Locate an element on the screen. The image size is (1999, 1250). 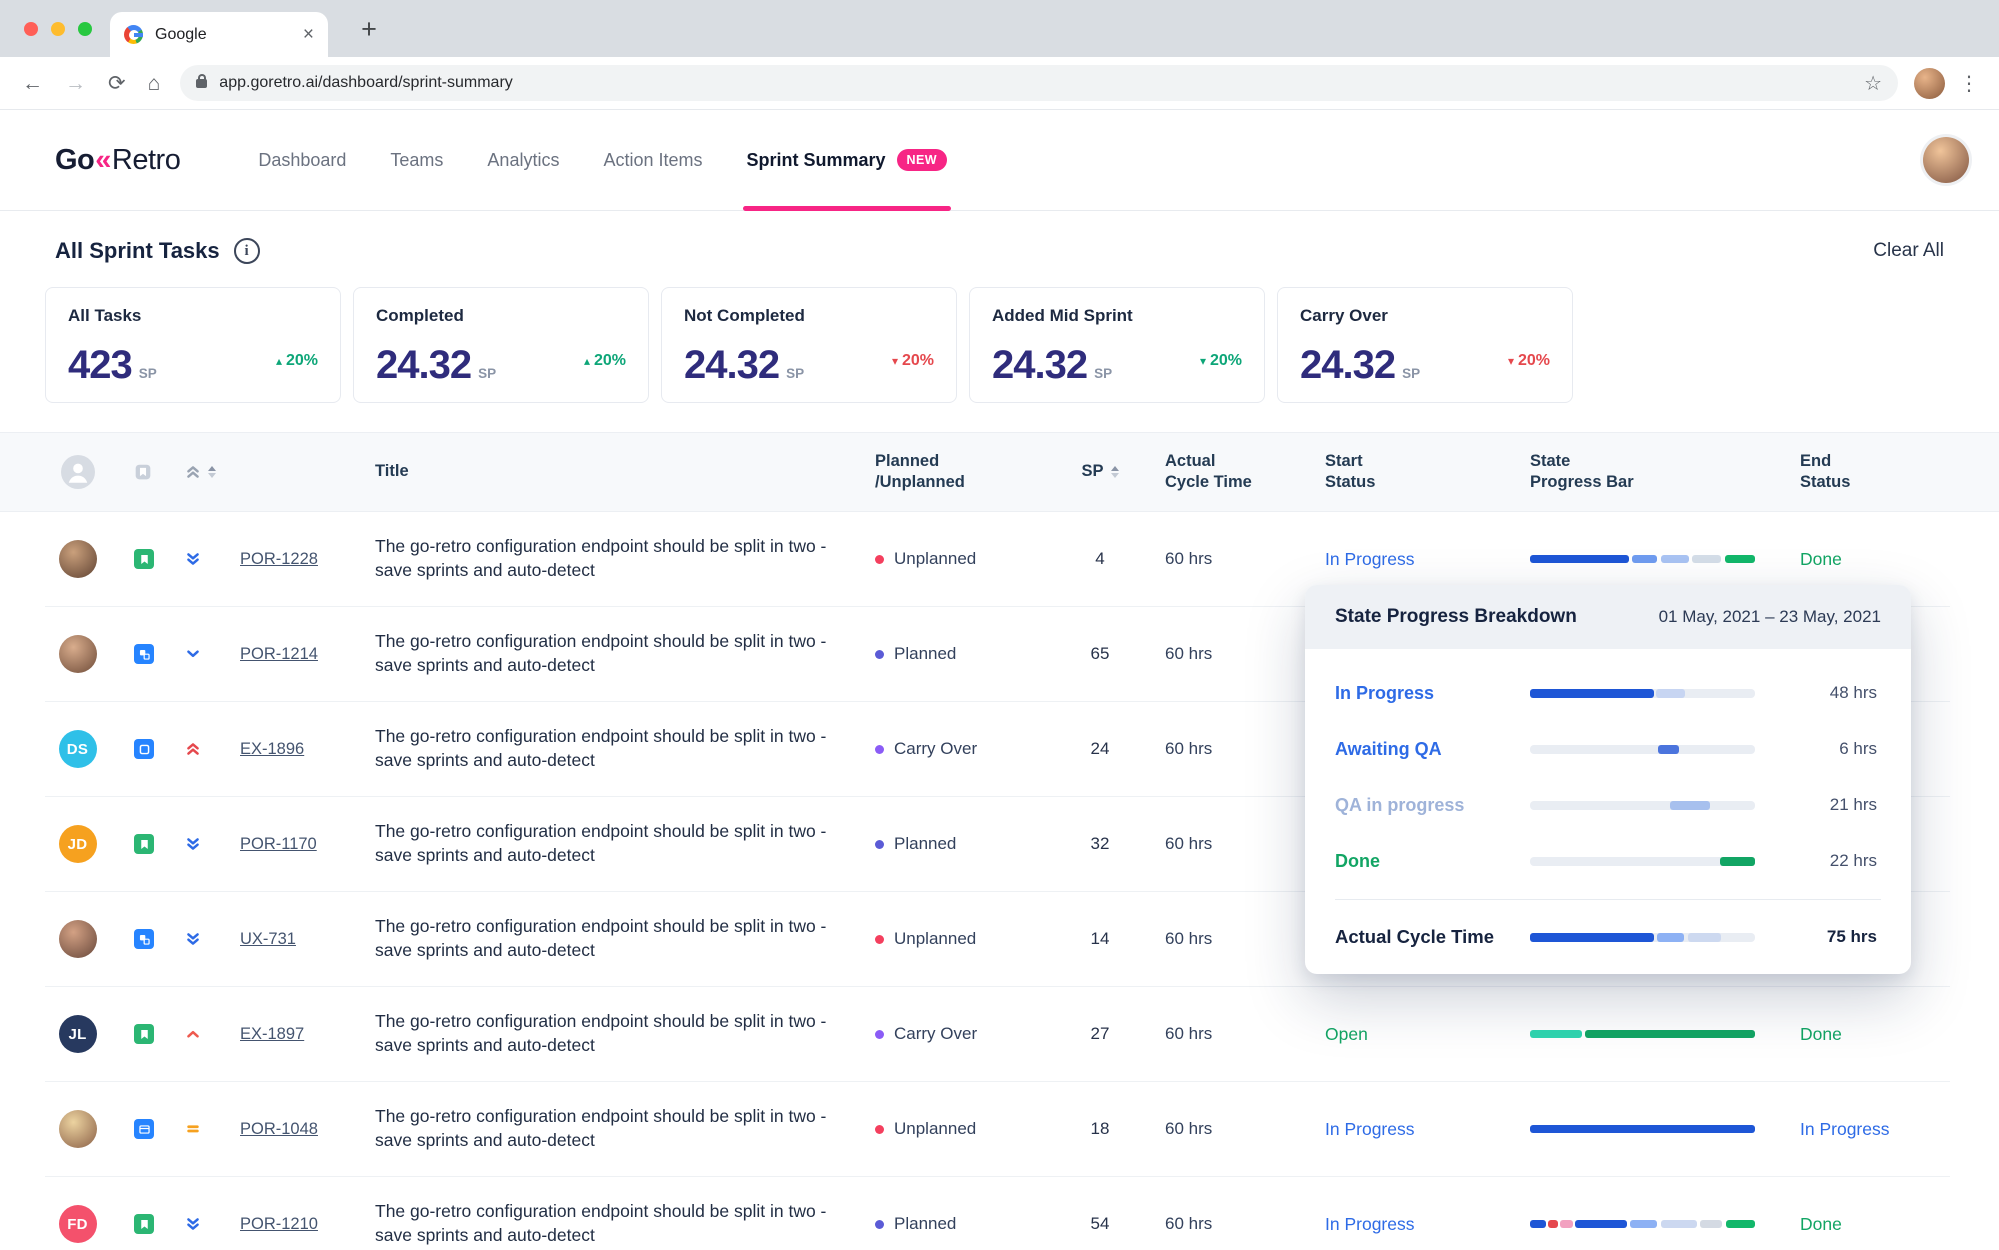
nav-item-action-items: Action Items is located at coordinates (653, 159).